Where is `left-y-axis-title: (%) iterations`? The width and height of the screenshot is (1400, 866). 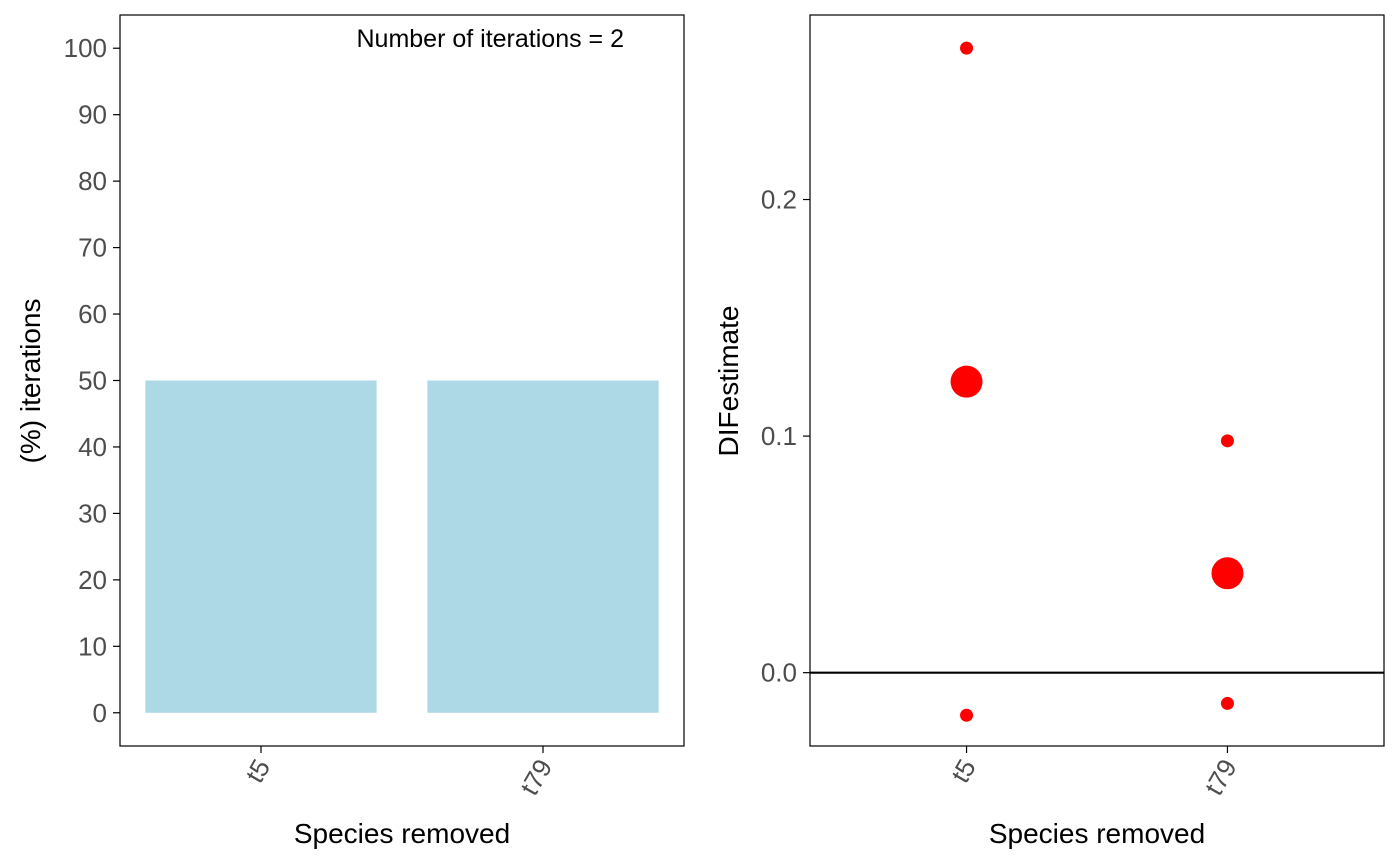 left-y-axis-title: (%) iterations is located at coordinates (30, 381).